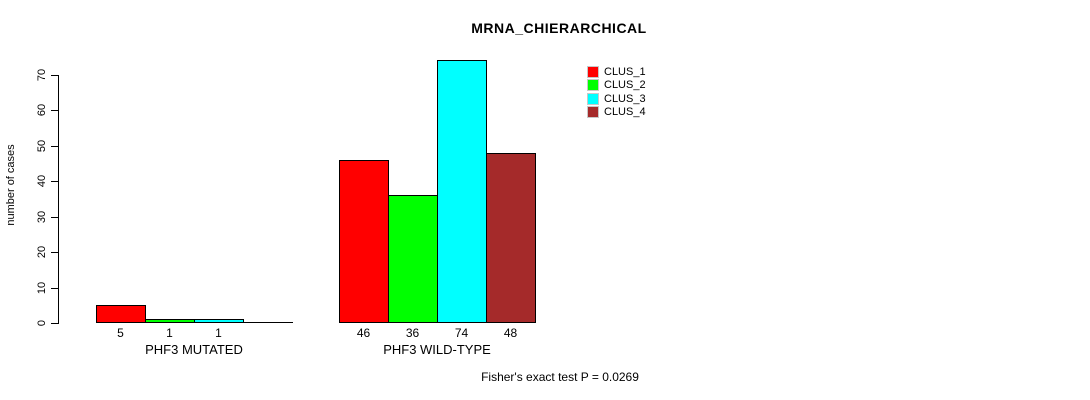  Describe the element at coordinates (42, 252) in the screenshot. I see `y-axis-tick-label: 20` at that location.